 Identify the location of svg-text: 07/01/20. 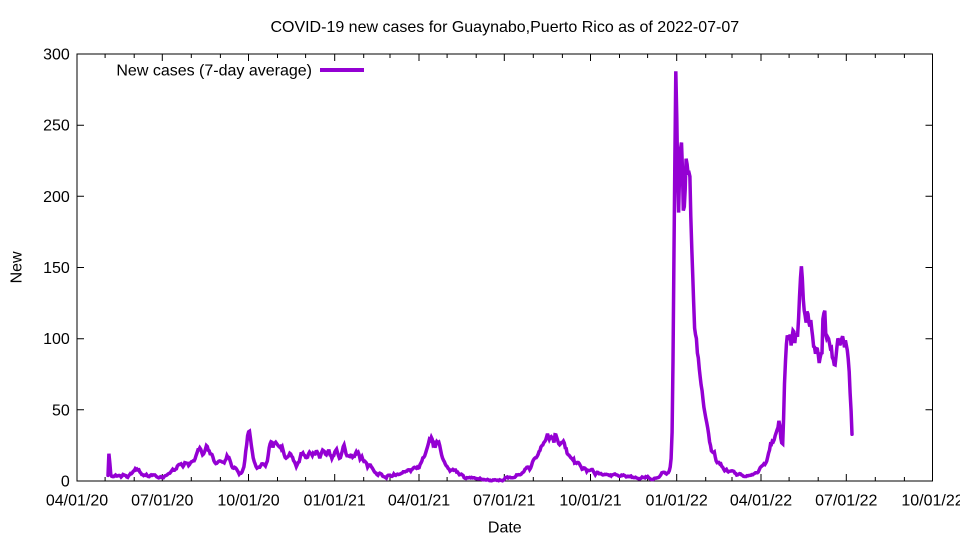
(162, 501).